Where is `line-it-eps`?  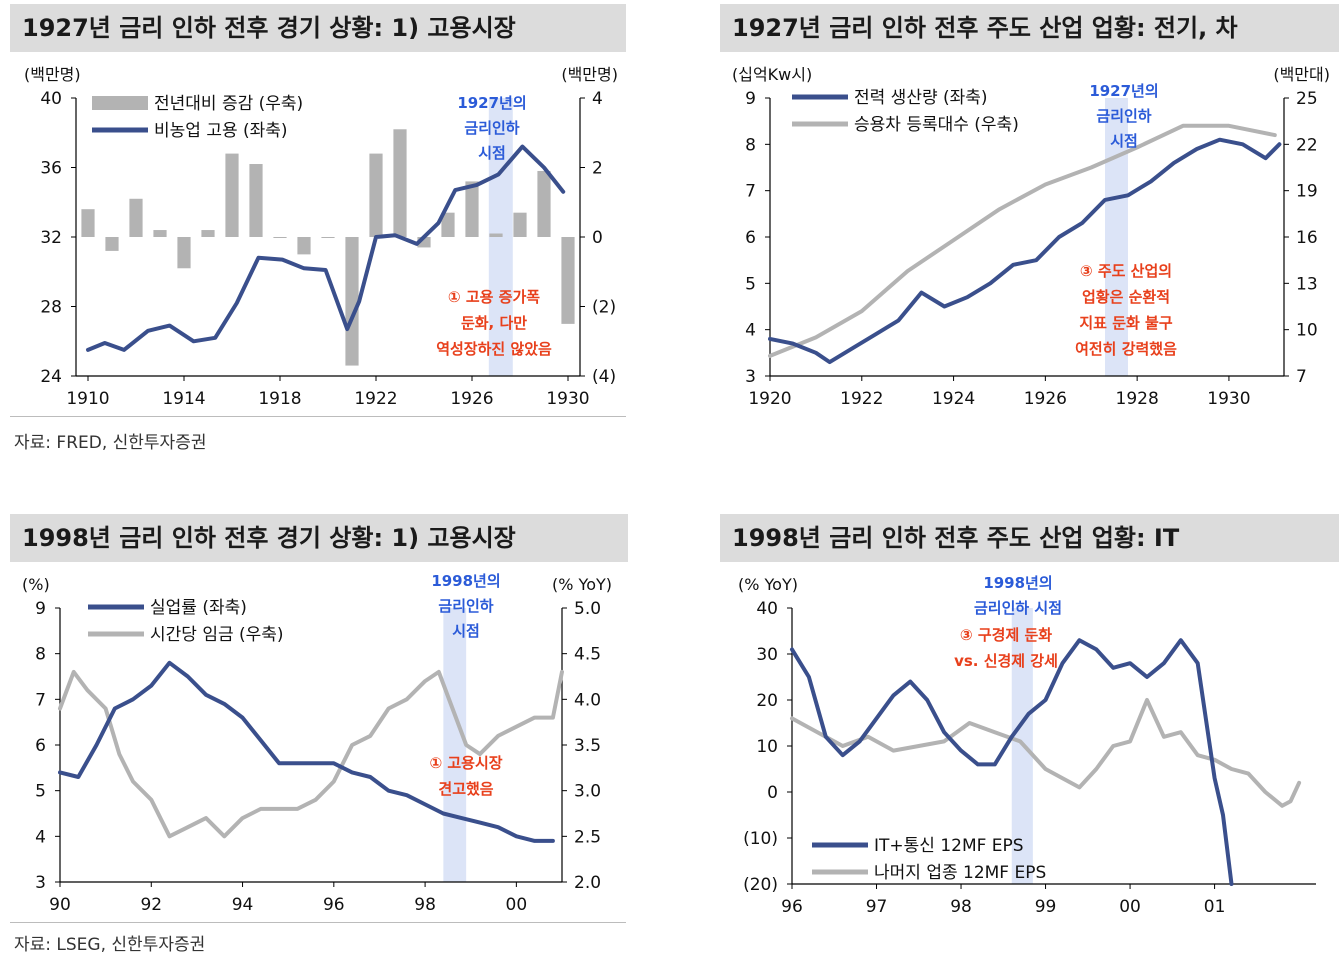
line-it-eps is located at coordinates (1012, 762).